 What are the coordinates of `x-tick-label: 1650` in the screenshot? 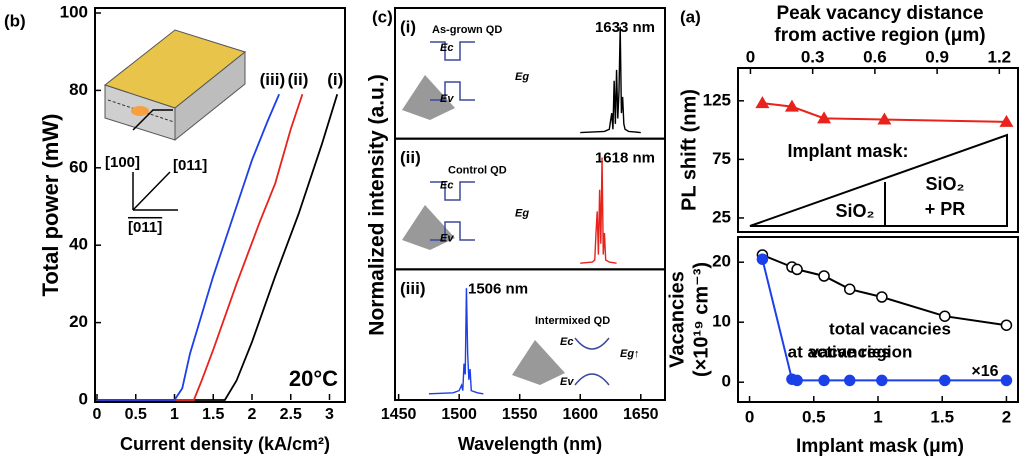 It's located at (641, 414).